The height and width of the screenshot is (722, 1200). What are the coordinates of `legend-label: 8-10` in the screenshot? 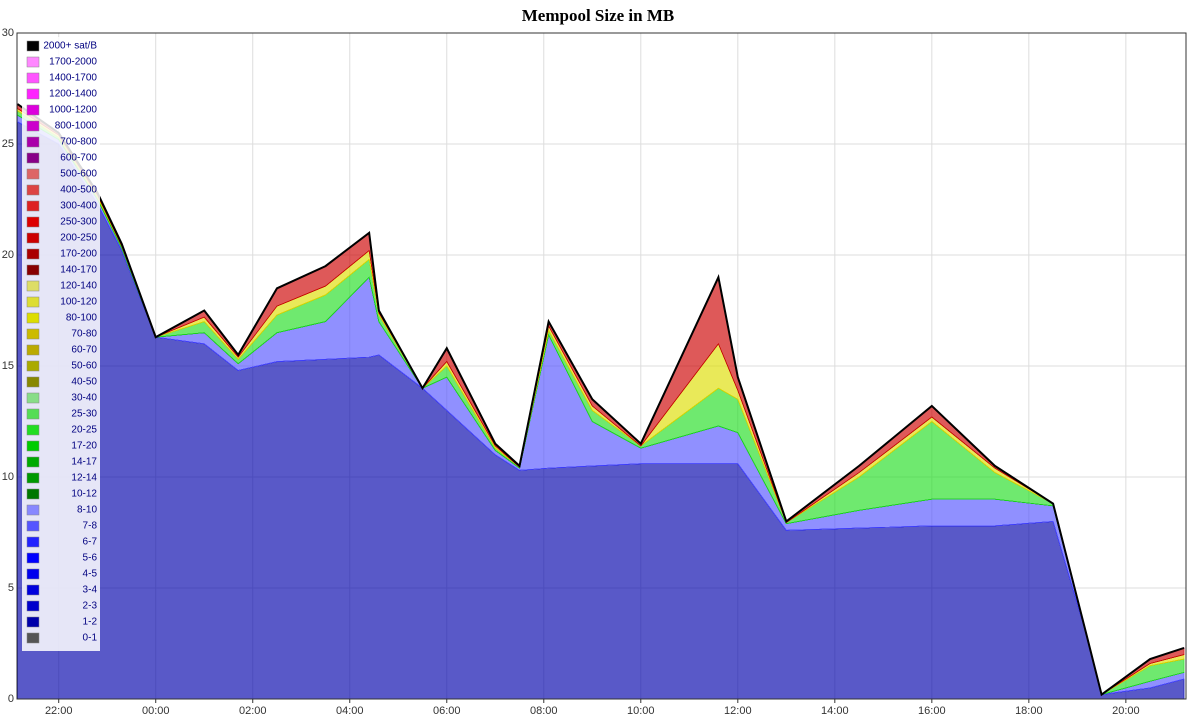 It's located at (87, 510).